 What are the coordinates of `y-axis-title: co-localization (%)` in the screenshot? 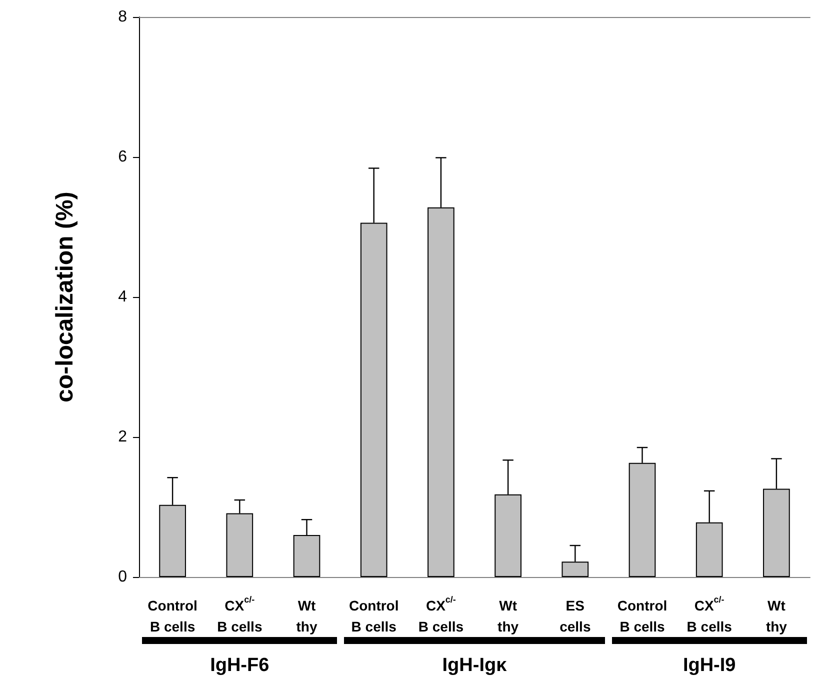 It's located at (65, 297).